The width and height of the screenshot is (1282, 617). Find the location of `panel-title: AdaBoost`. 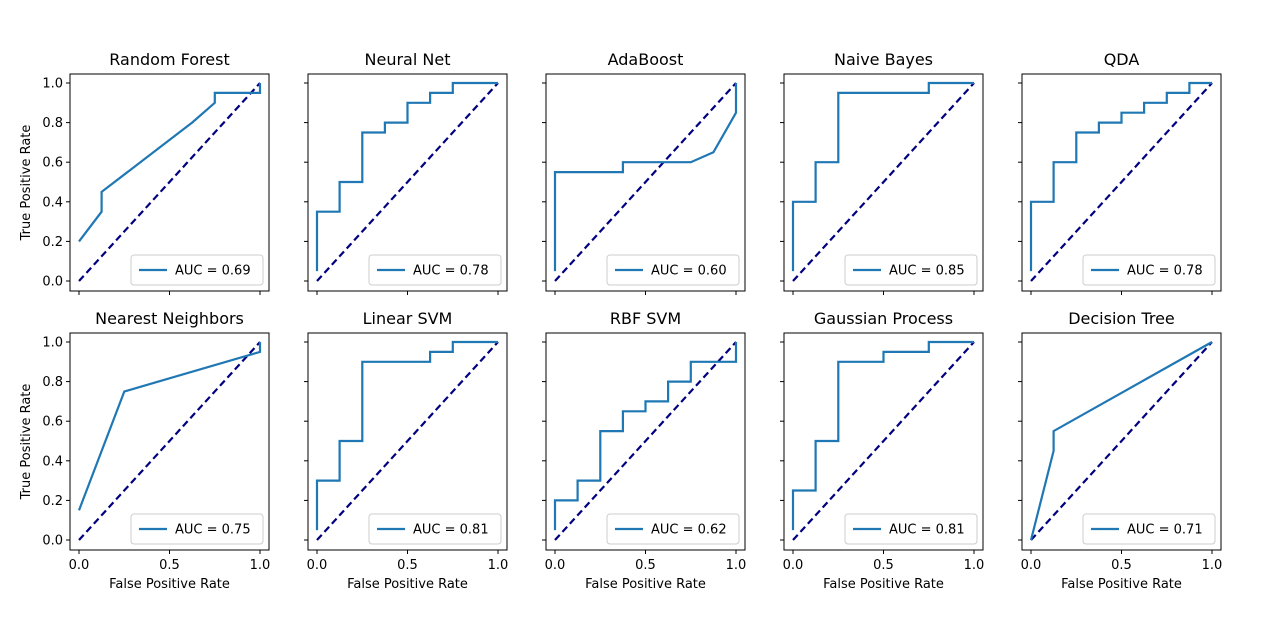

panel-title: AdaBoost is located at coordinates (646, 59).